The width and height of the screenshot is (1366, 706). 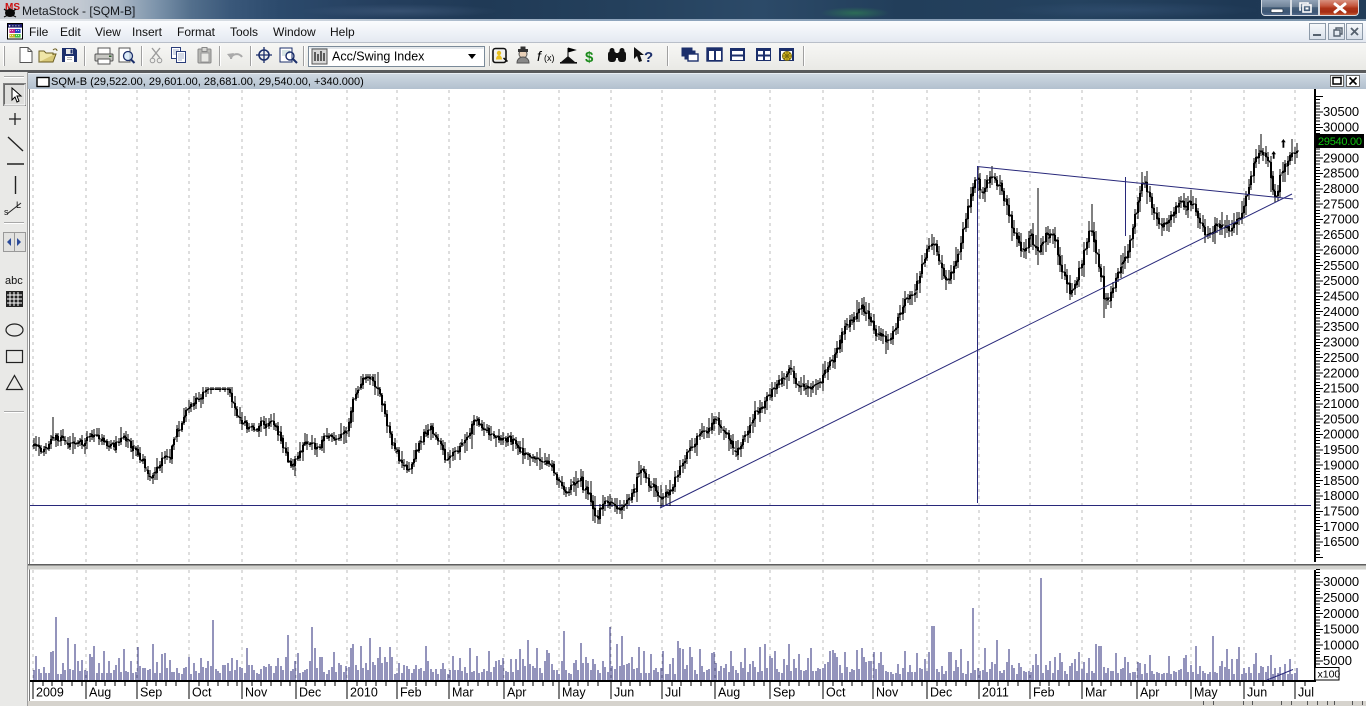 What do you see at coordinates (549, 58) in the screenshot?
I see `svg-text: (x)` at bounding box center [549, 58].